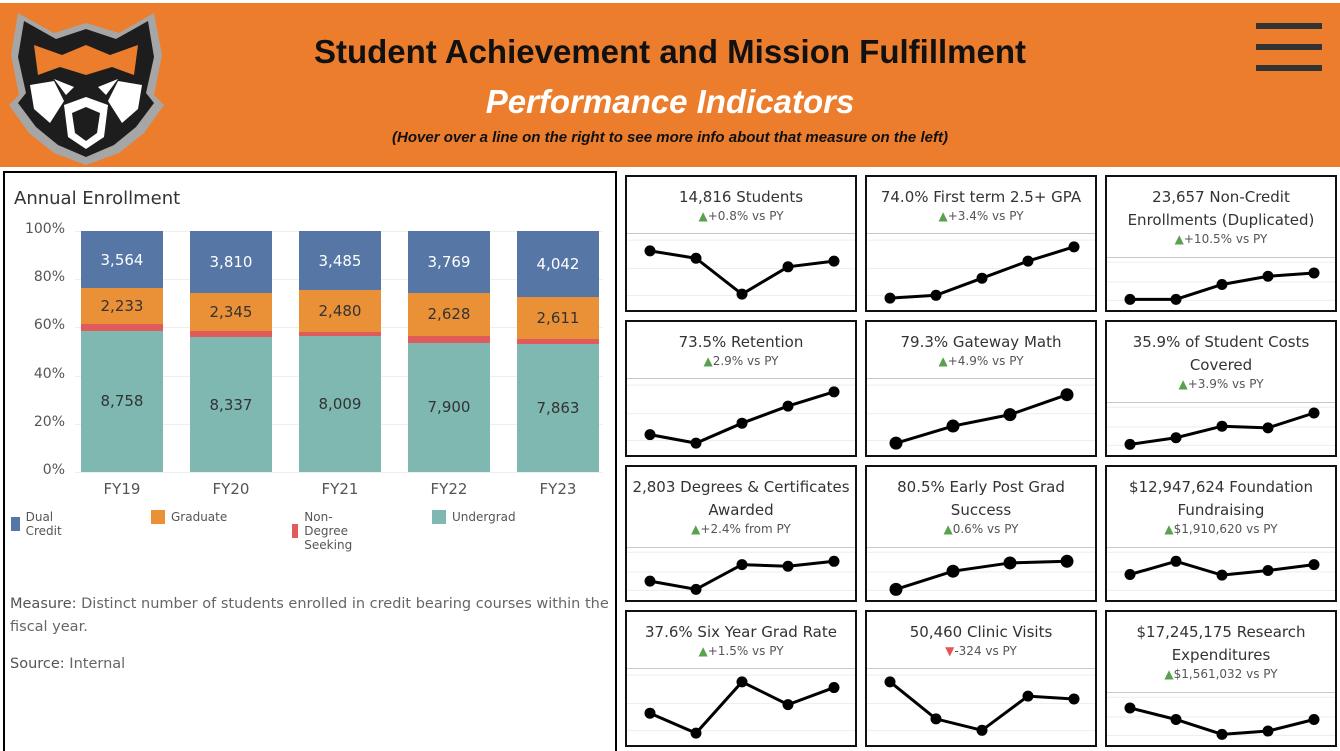 The image size is (1340, 751). Describe the element at coordinates (981, 243) in the screenshot. I see `kpi-card: 74.0% First term 2.5+ GPA ▲+3.4% vs PY` at that location.